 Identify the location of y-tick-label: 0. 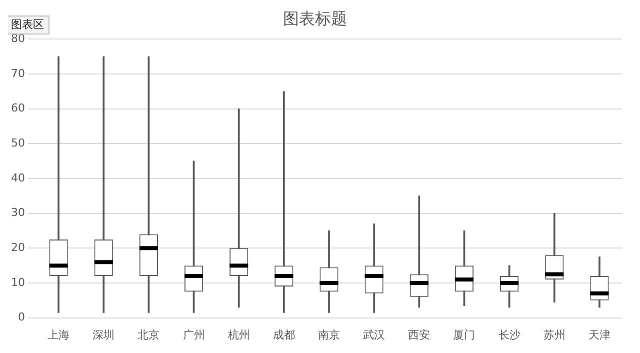
(21, 317).